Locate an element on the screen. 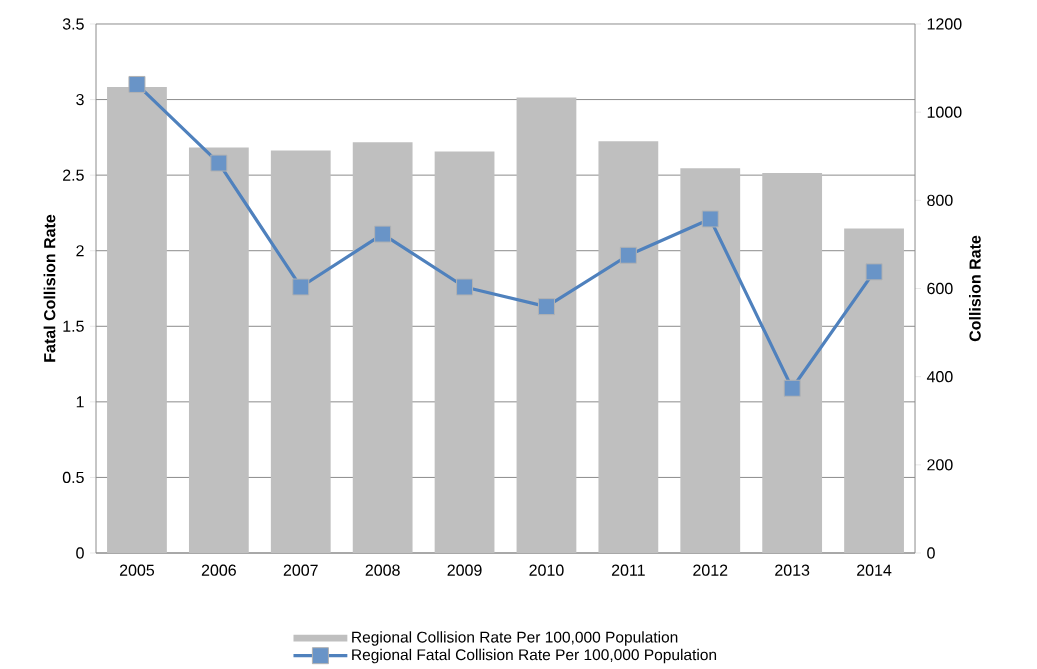  y2-tick-label: 400 is located at coordinates (939, 377).